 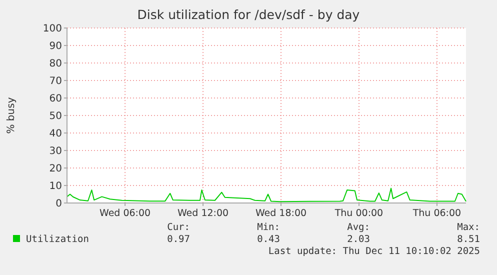 I want to click on y-tick-label: 20, so click(x=55, y=169).